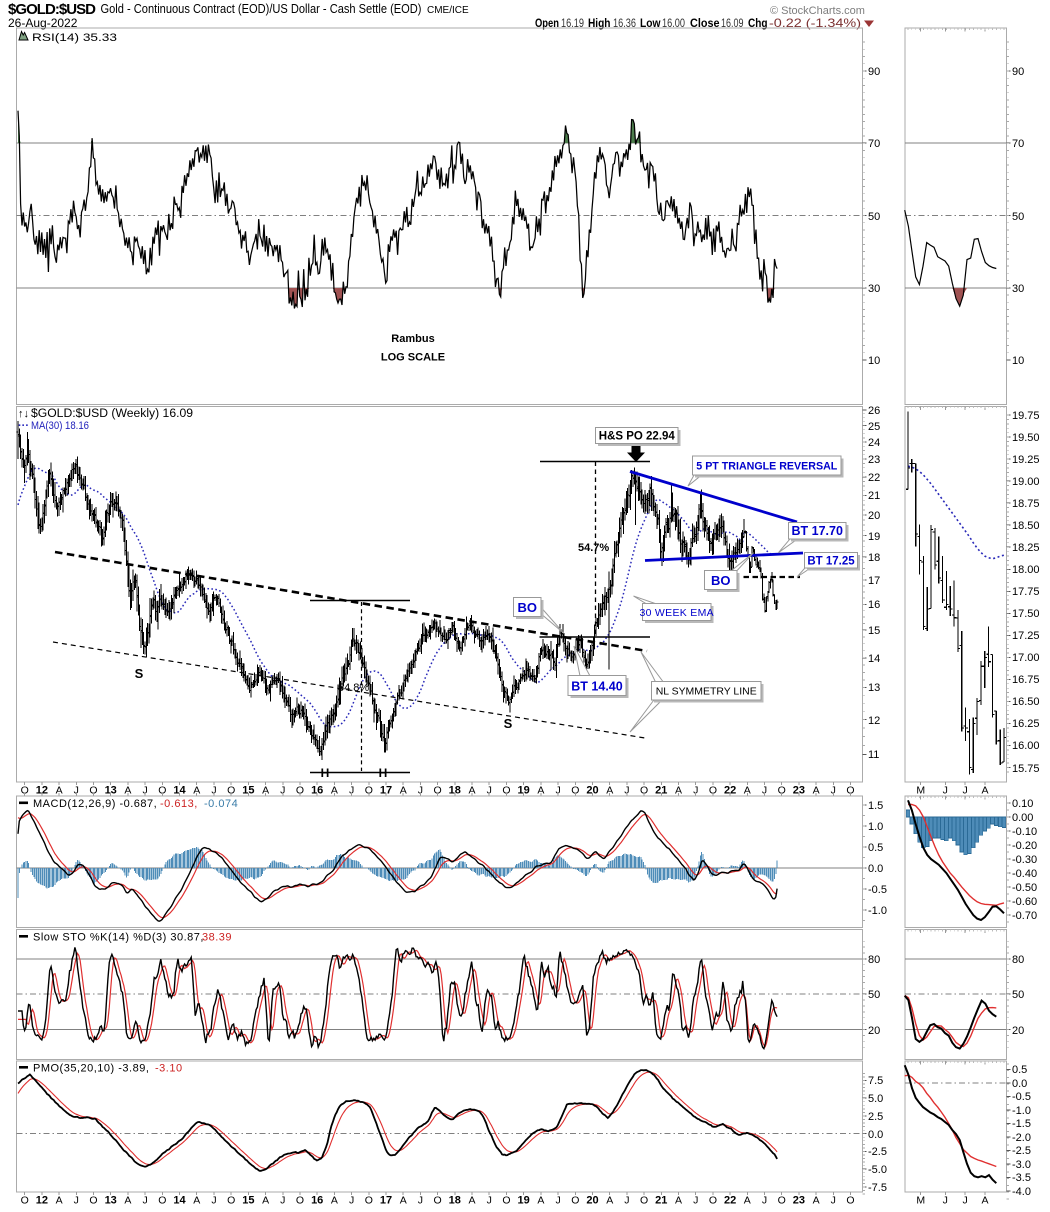  I want to click on svg-text: 11, so click(873, 755).